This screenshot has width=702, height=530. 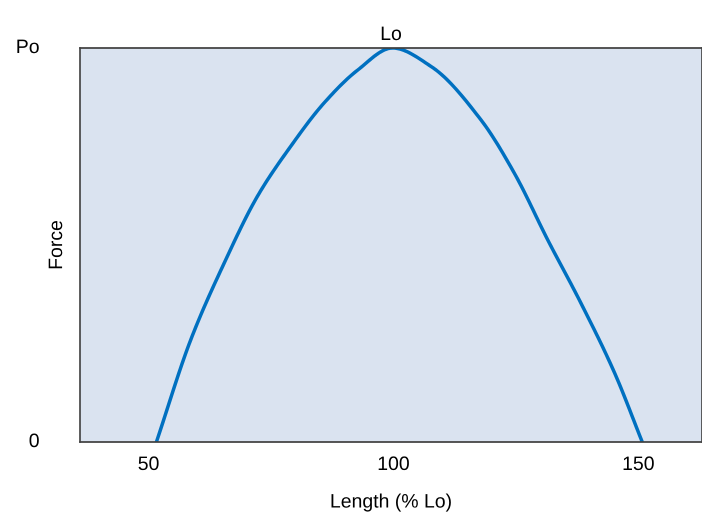 I want to click on text: Lo, so click(x=391, y=33).